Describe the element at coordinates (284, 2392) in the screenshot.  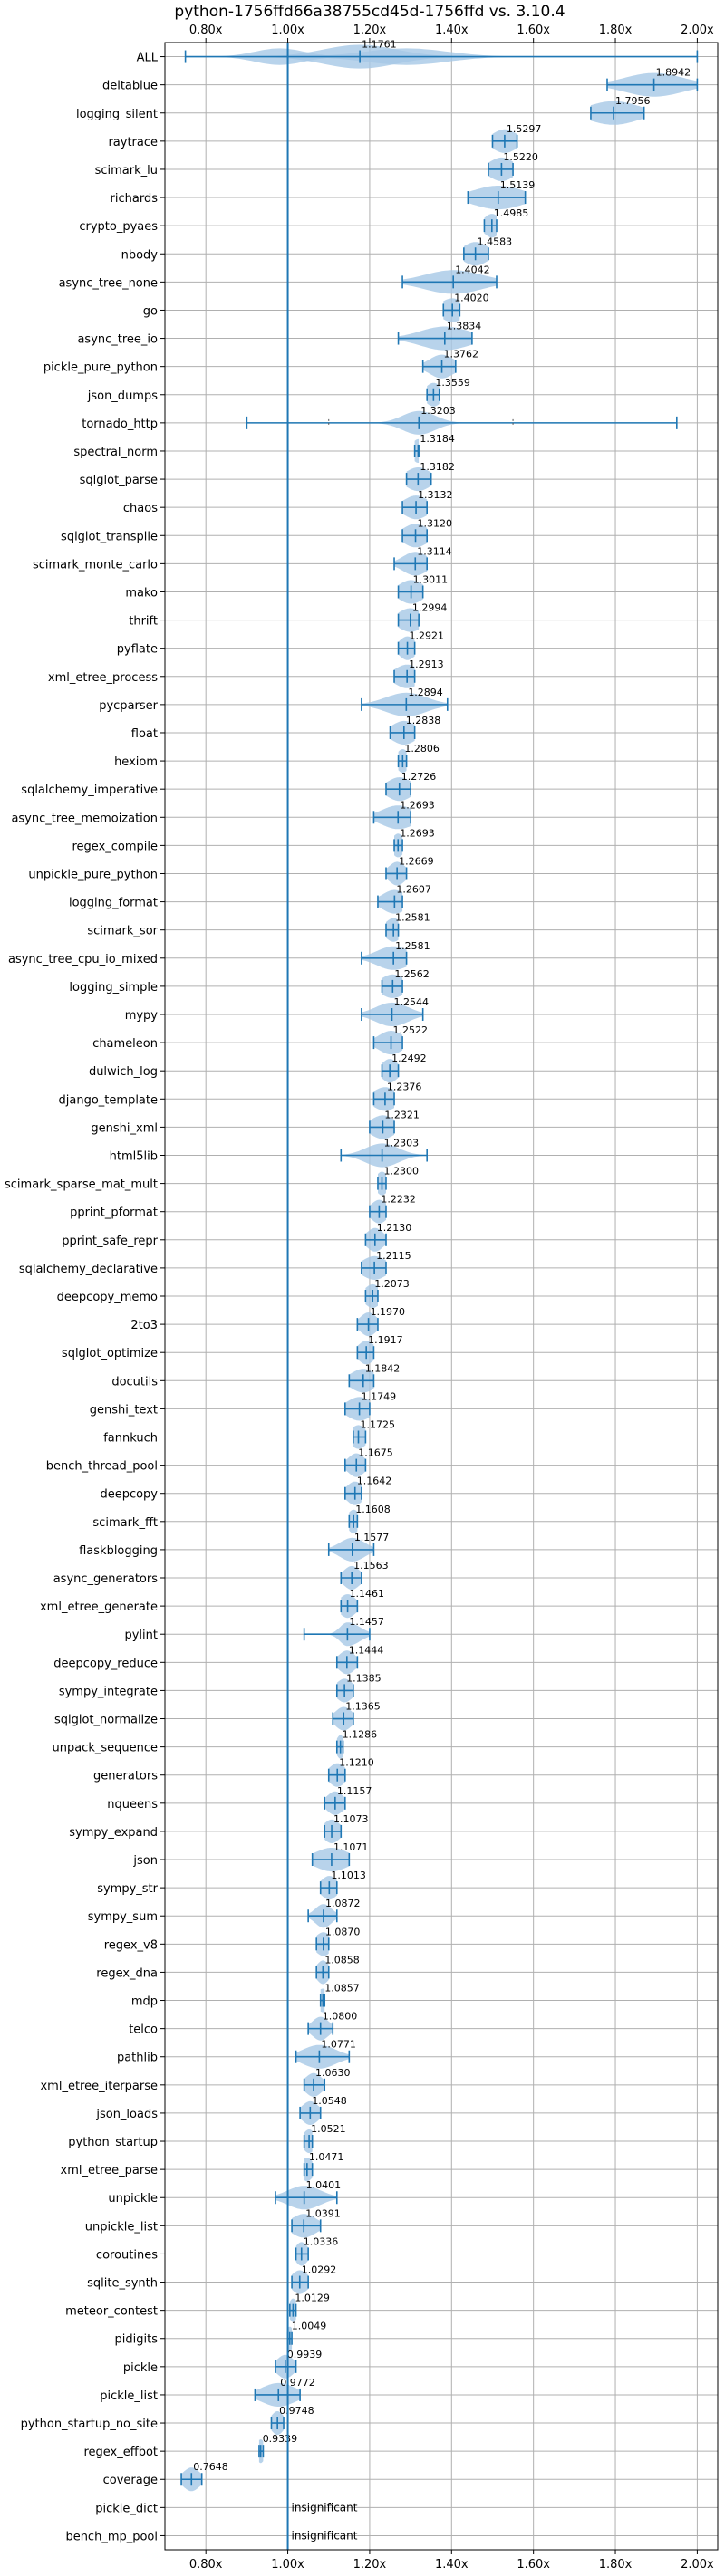
I see `violin-pickle_list: 0.9772` at that location.